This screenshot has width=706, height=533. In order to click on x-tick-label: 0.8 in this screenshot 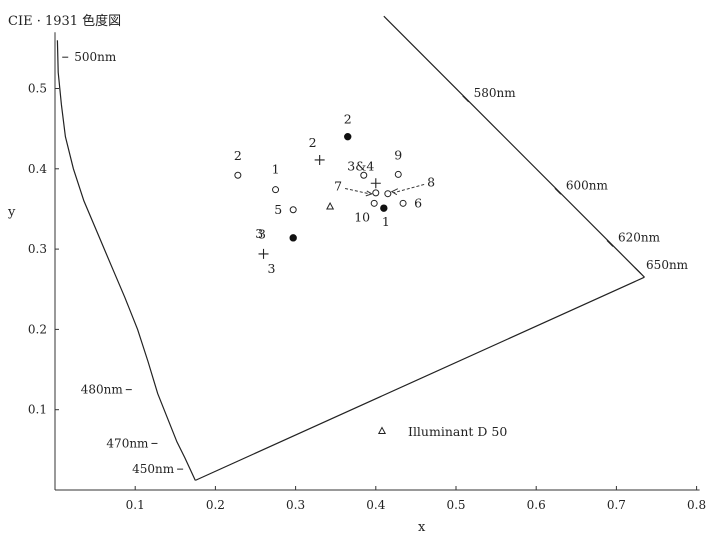, I will do `click(696, 505)`.